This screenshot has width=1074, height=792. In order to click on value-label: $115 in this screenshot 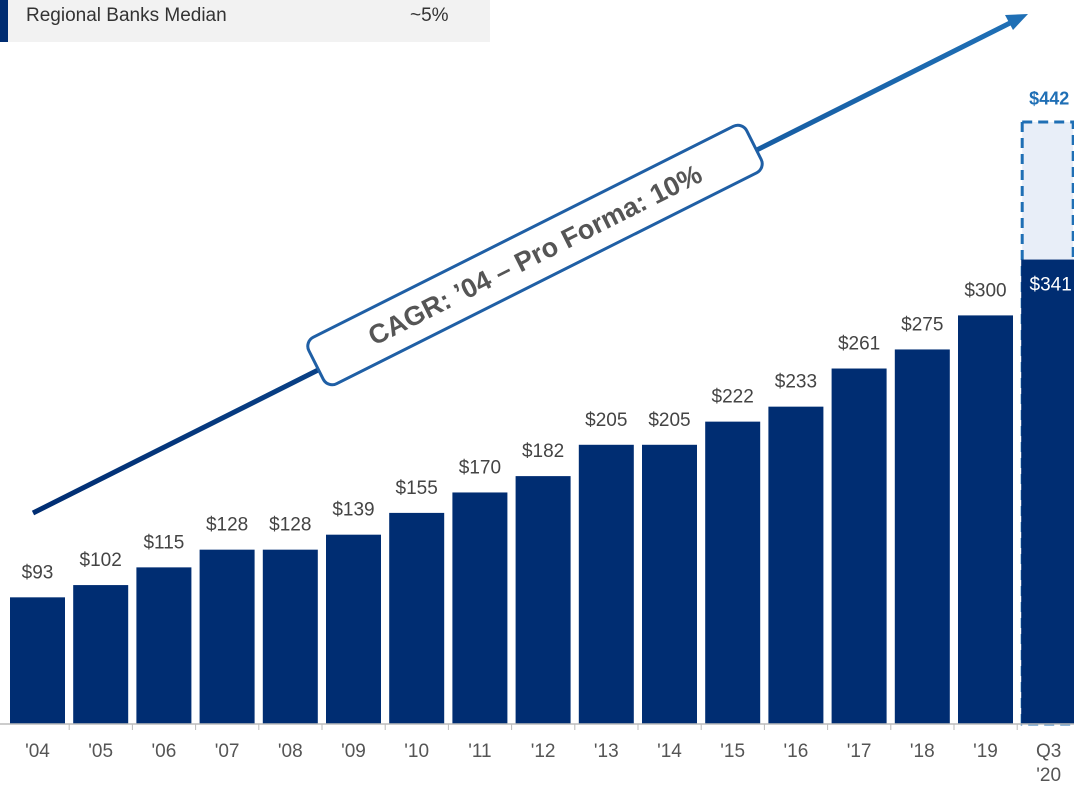, I will do `click(163, 542)`.